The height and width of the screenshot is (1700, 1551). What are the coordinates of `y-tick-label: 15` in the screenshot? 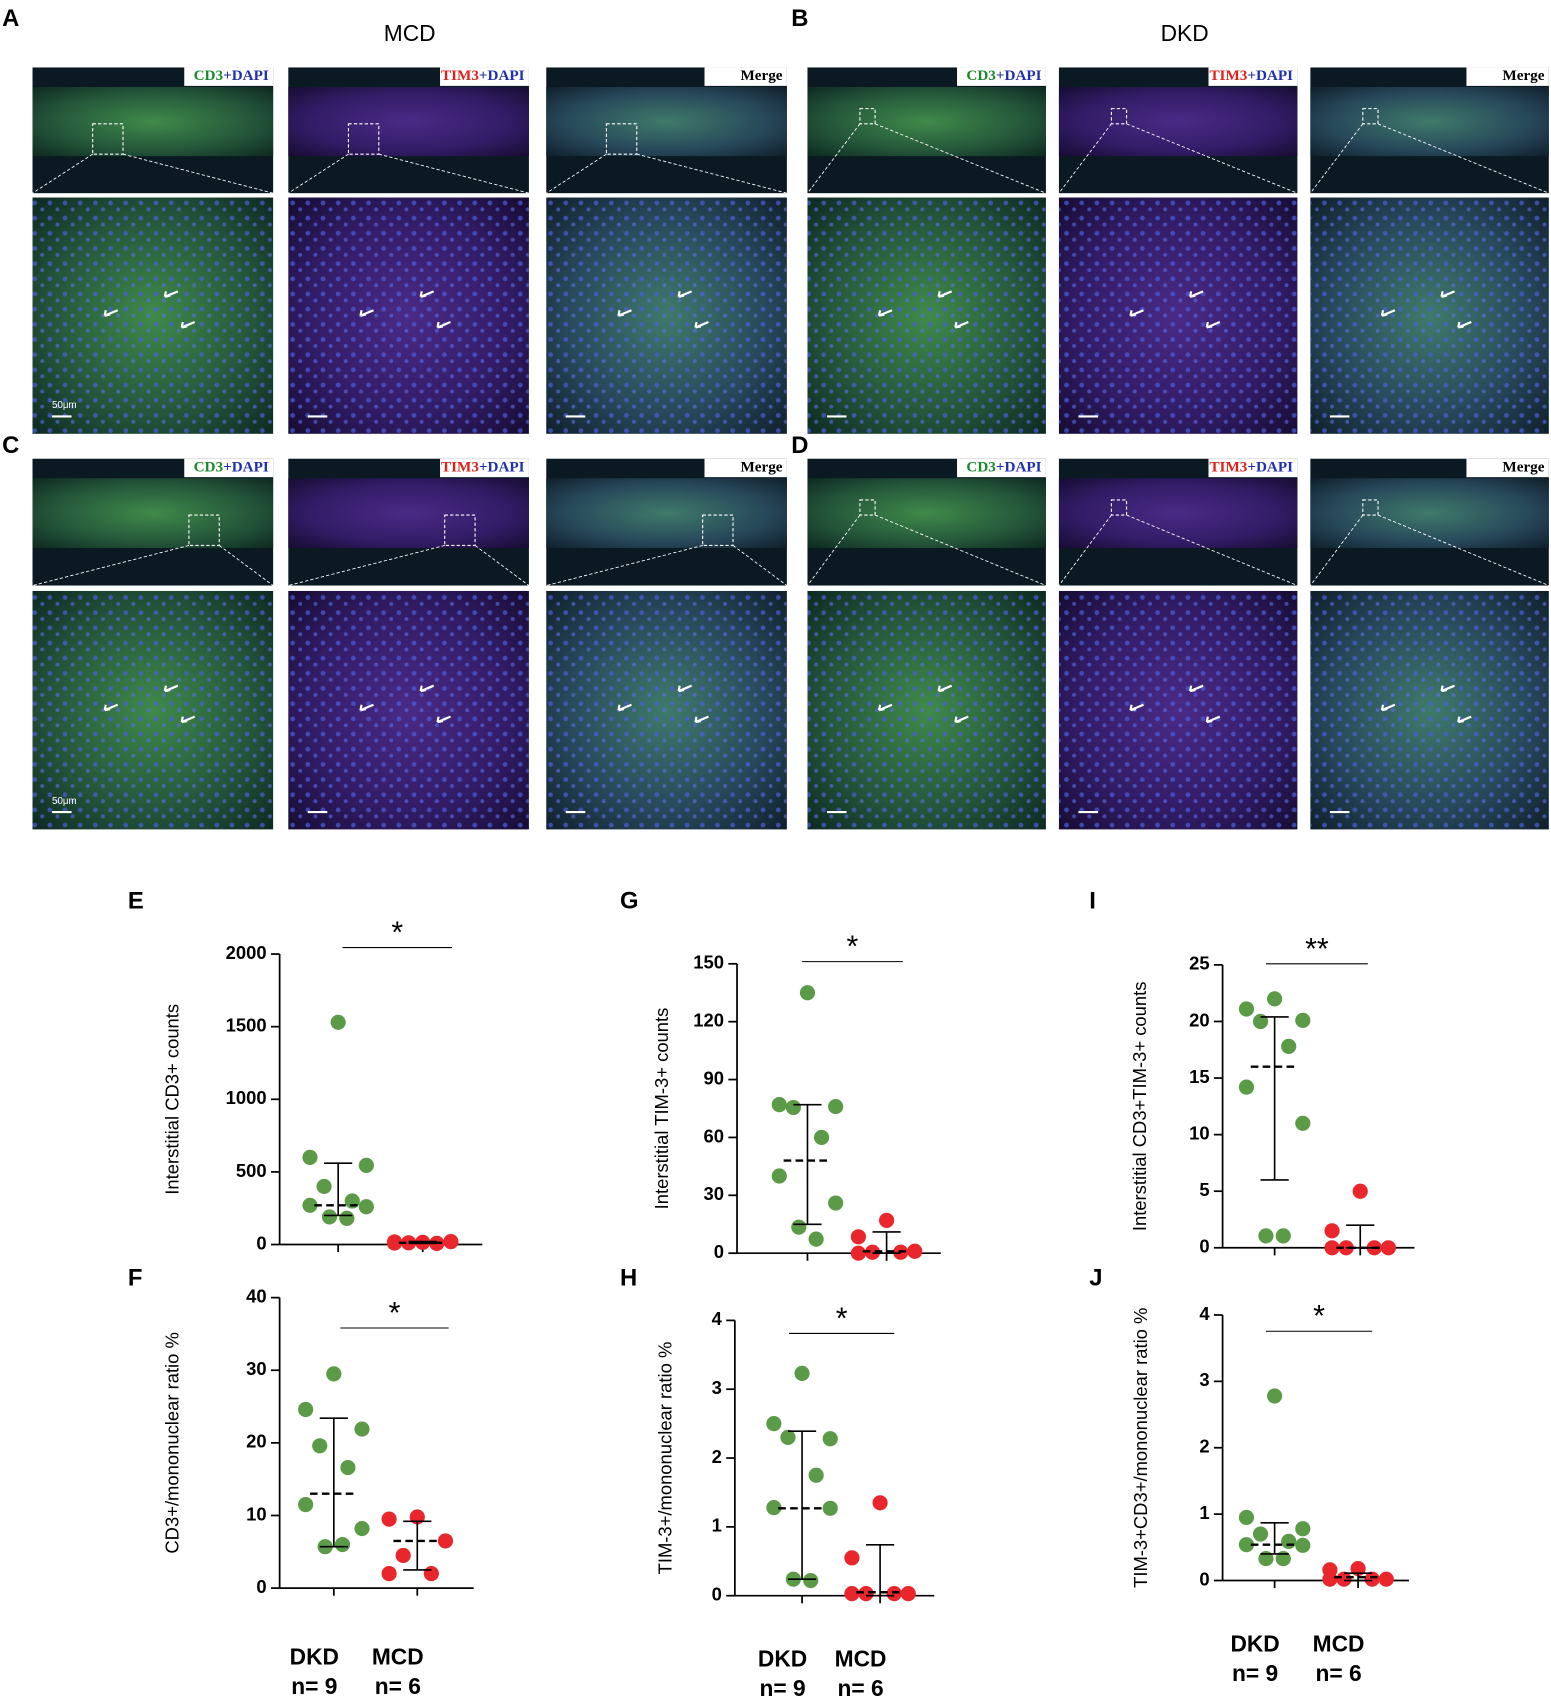 It's located at (1199, 1076).